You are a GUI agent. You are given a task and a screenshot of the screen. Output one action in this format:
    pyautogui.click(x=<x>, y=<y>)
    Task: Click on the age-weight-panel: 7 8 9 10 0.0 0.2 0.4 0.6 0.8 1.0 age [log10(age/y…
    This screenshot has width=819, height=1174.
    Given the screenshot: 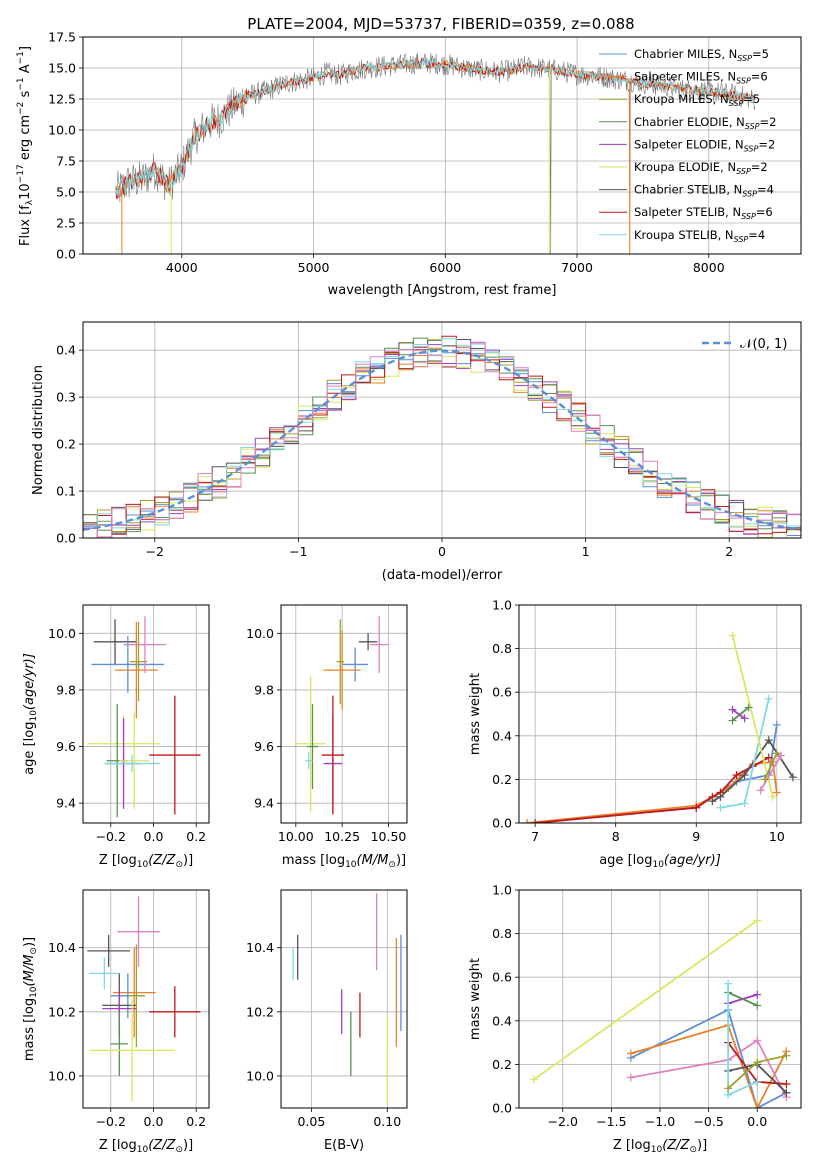 What is the action you would take?
    pyautogui.click(x=635, y=734)
    